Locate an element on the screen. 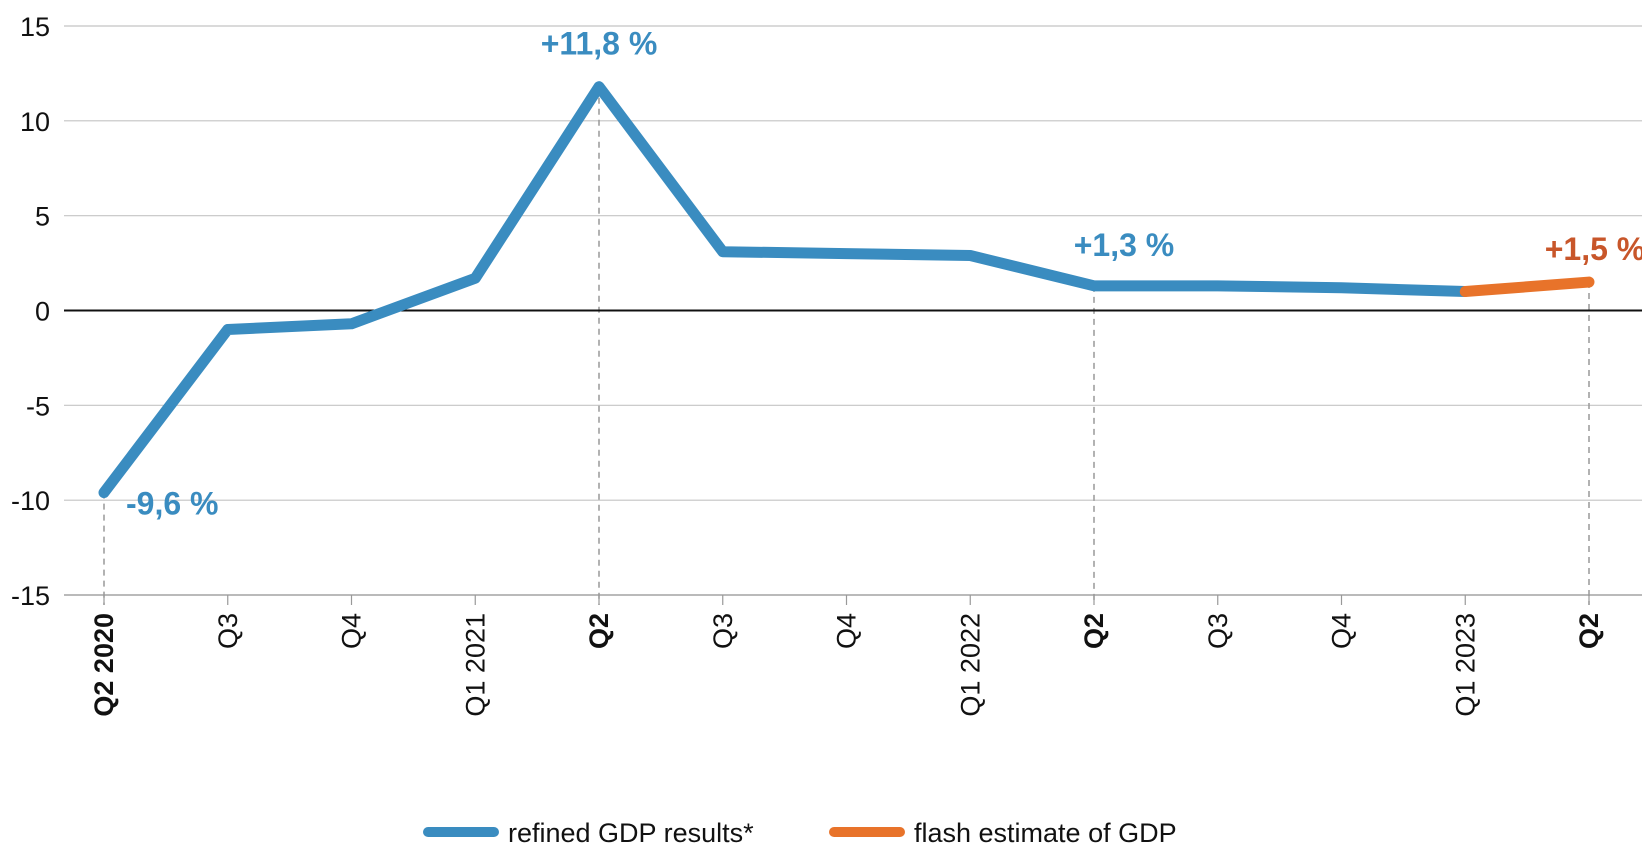 Image resolution: width=1642 pixels, height=846 pixels. y-tick-label: 5 is located at coordinates (42, 217).